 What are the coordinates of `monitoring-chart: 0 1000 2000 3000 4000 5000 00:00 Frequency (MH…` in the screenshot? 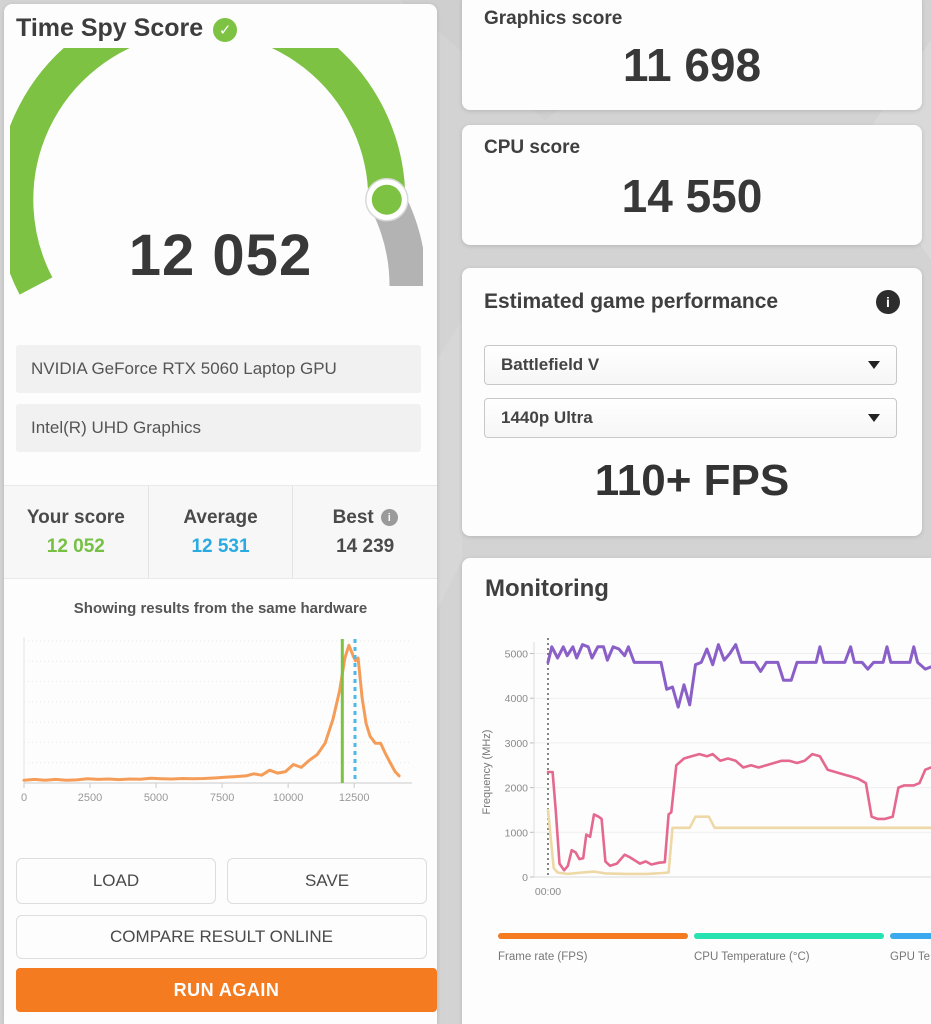 It's located at (706, 768).